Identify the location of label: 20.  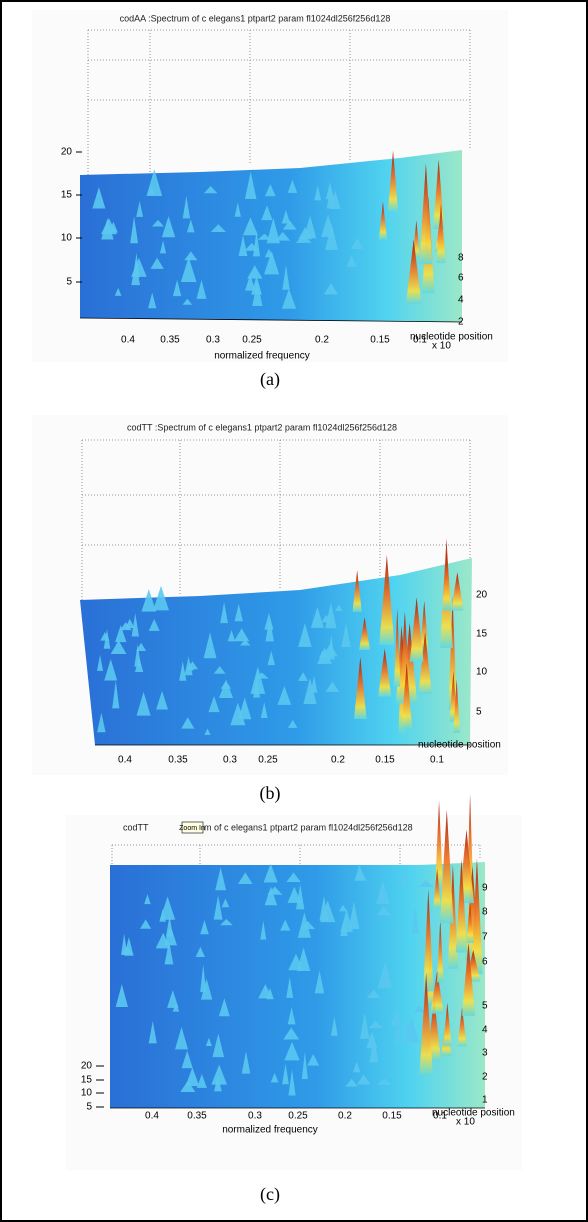
(87, 1066).